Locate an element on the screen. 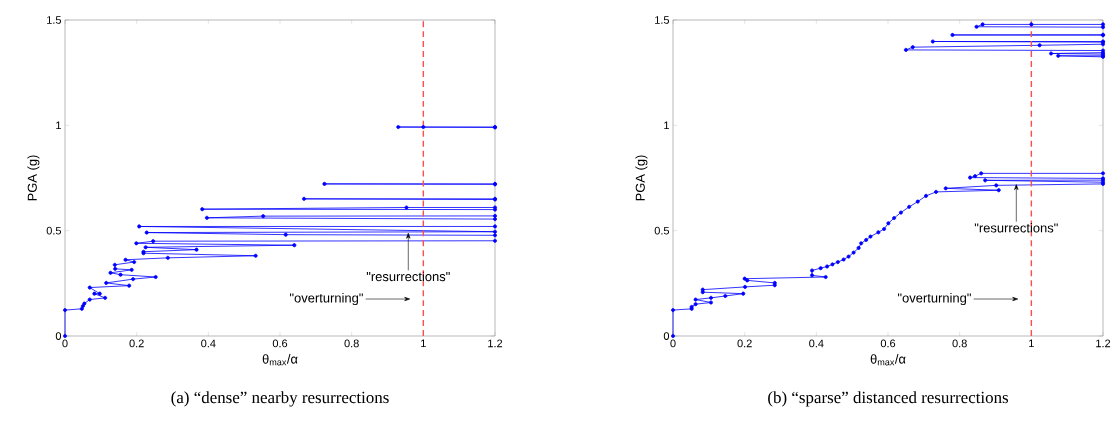 The width and height of the screenshot is (1114, 433). text: (a) “dense” nearby resurrections is located at coordinates (280, 399).